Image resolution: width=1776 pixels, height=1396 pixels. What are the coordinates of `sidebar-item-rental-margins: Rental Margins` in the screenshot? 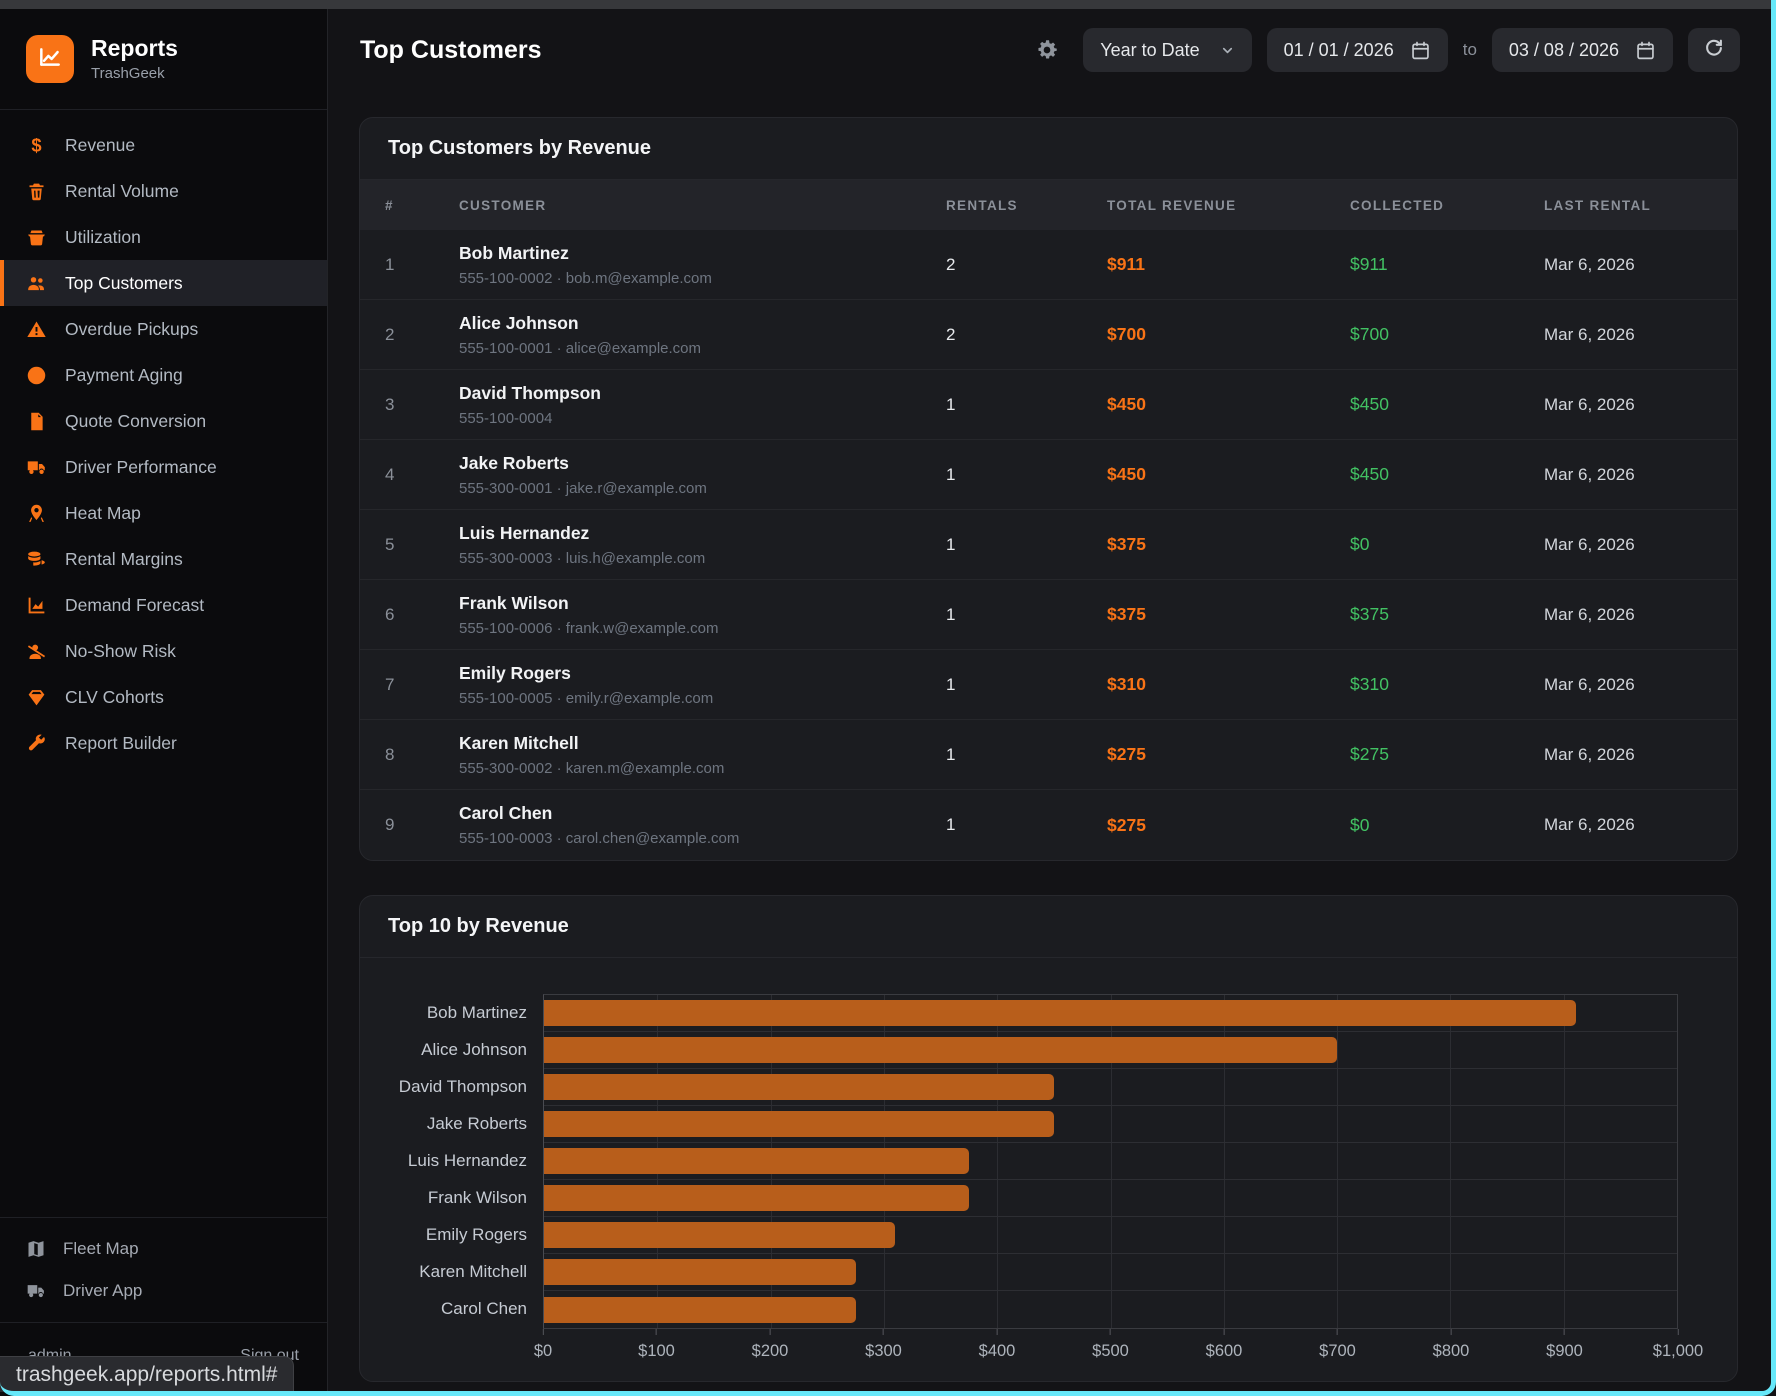 It's located at (163, 559).